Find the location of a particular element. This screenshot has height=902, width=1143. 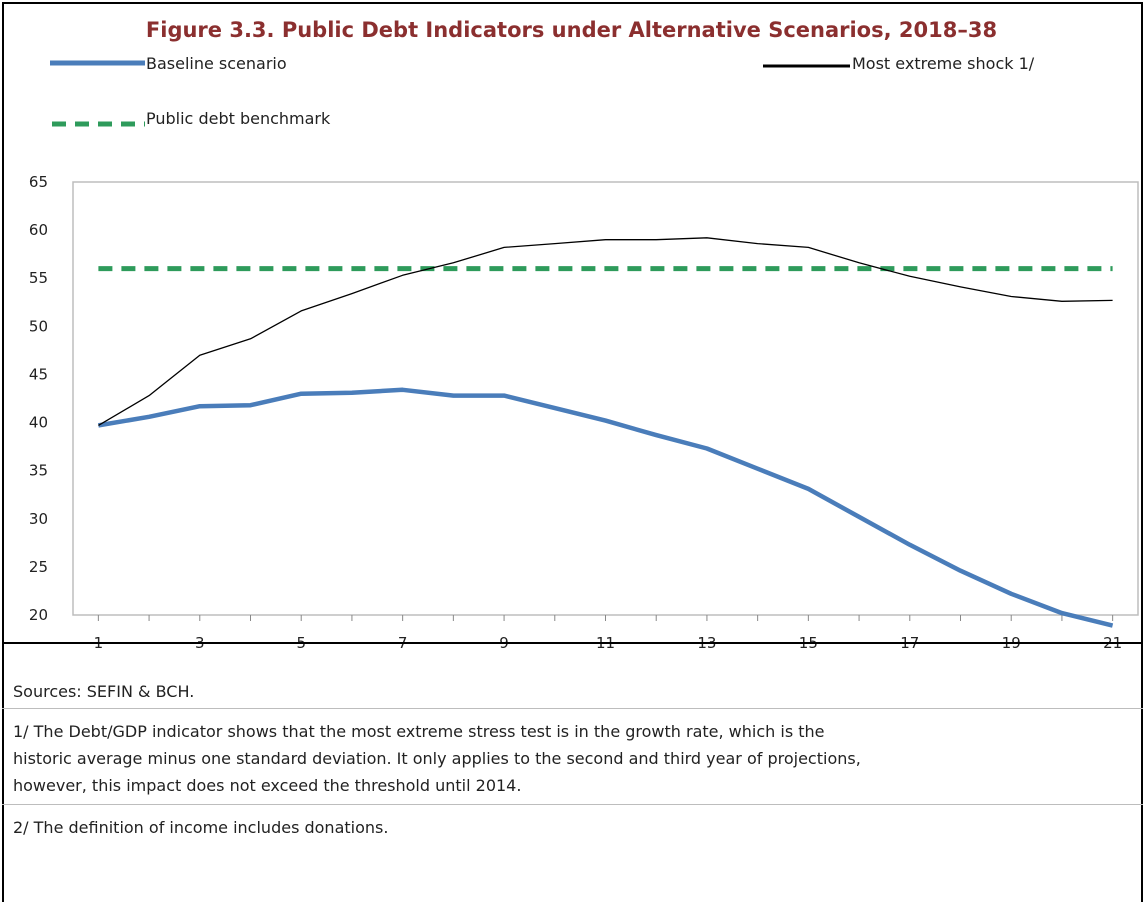

y-tick-label: 50 is located at coordinates (38, 326).